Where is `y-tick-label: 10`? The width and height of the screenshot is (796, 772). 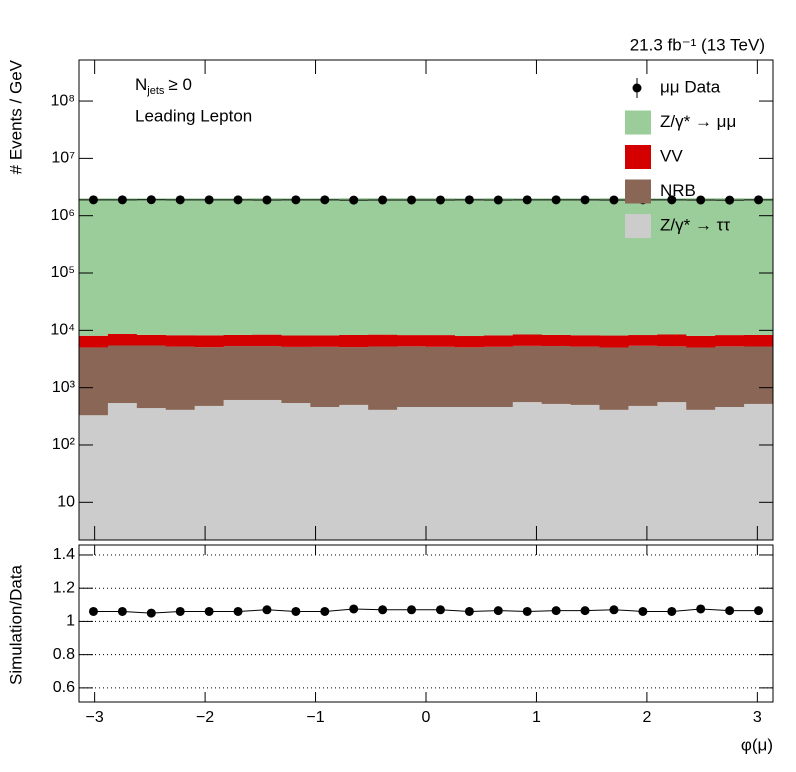 y-tick-label: 10 is located at coordinates (66, 502).